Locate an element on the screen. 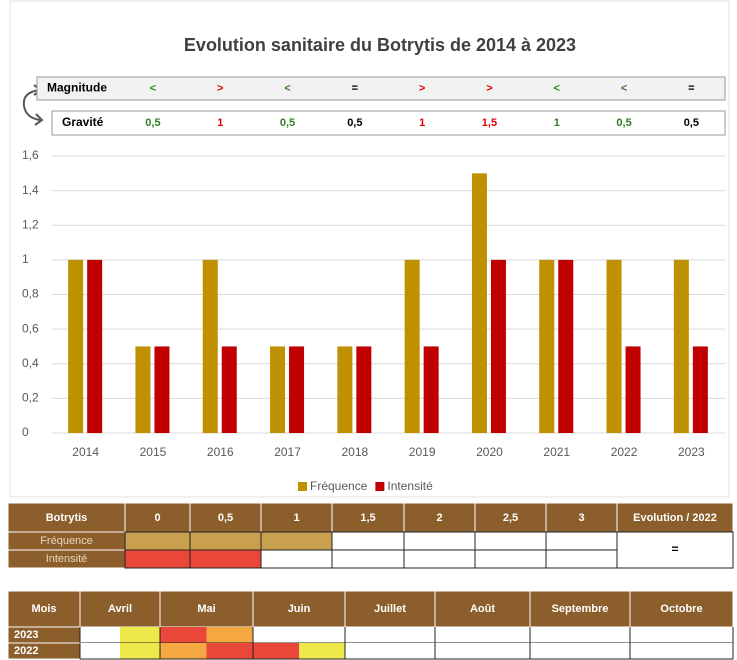 The width and height of the screenshot is (737, 660). x-tick-label: 2016 is located at coordinates (220, 452).